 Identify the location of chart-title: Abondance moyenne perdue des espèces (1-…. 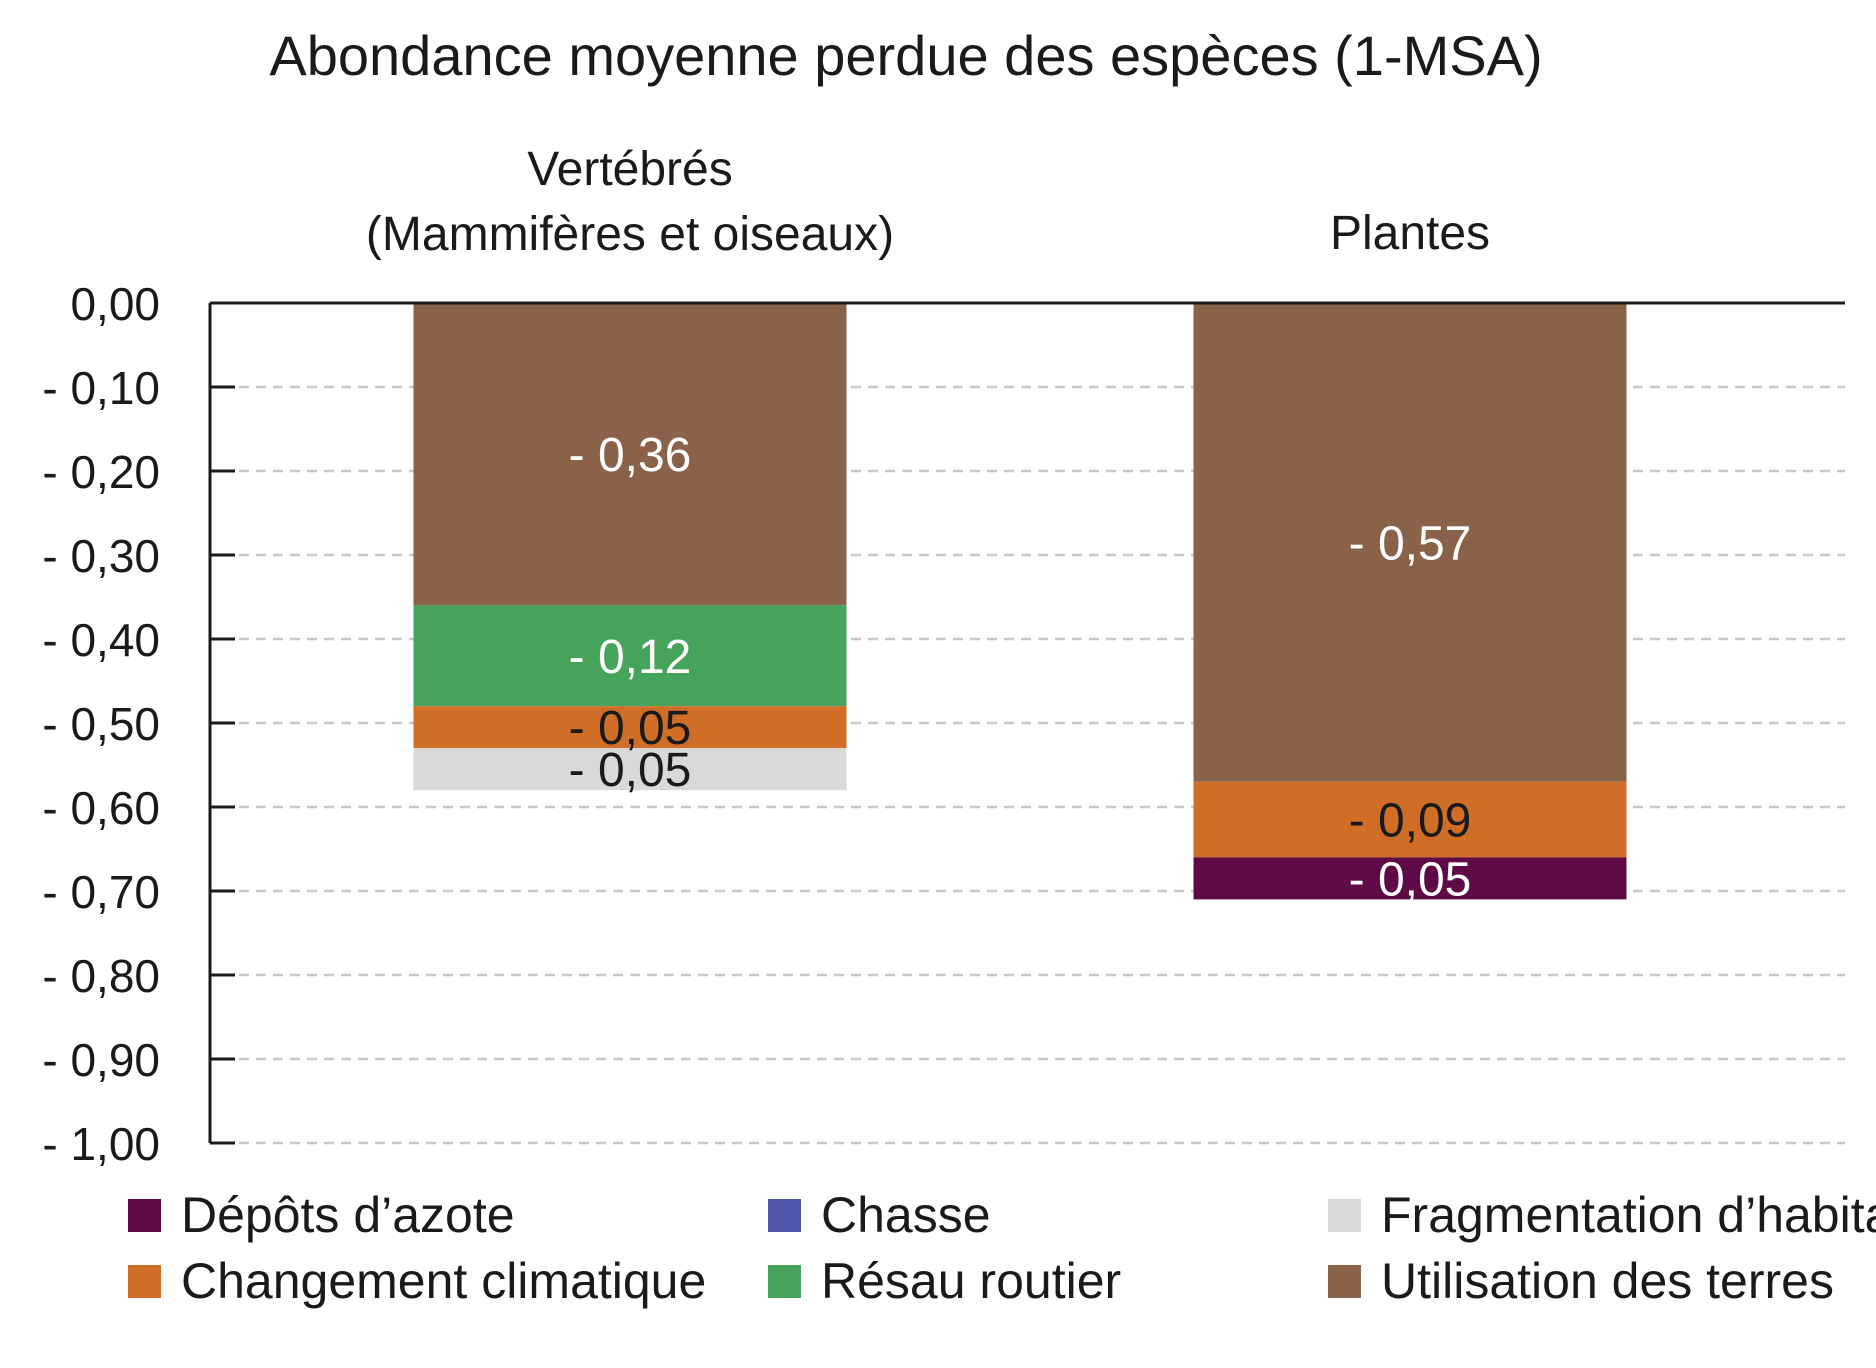
(905, 55).